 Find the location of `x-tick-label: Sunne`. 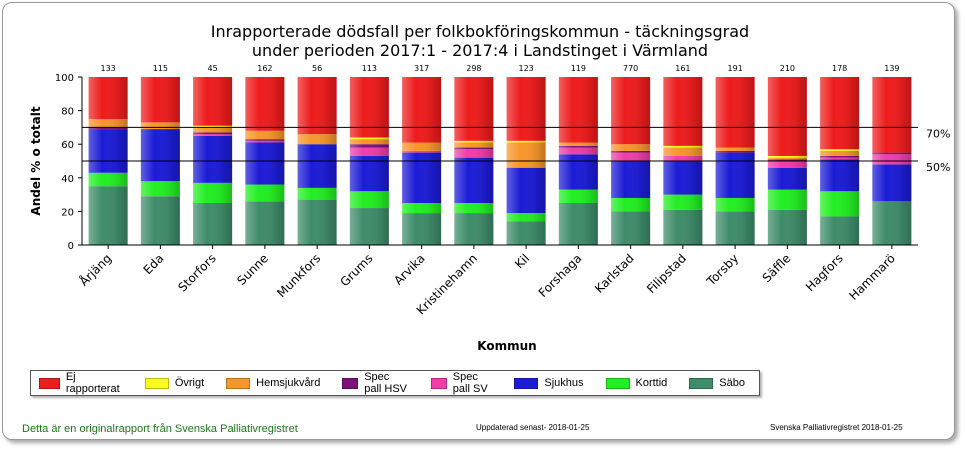

x-tick-label: Sunne is located at coordinates (252, 269).